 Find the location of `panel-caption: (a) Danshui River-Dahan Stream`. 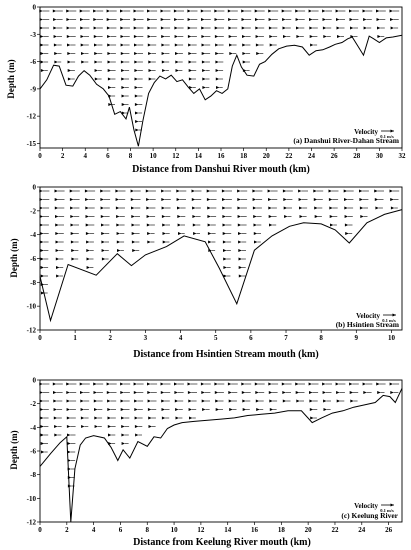

panel-caption: (a) Danshui River-Dahan Stream is located at coordinates (346, 140).